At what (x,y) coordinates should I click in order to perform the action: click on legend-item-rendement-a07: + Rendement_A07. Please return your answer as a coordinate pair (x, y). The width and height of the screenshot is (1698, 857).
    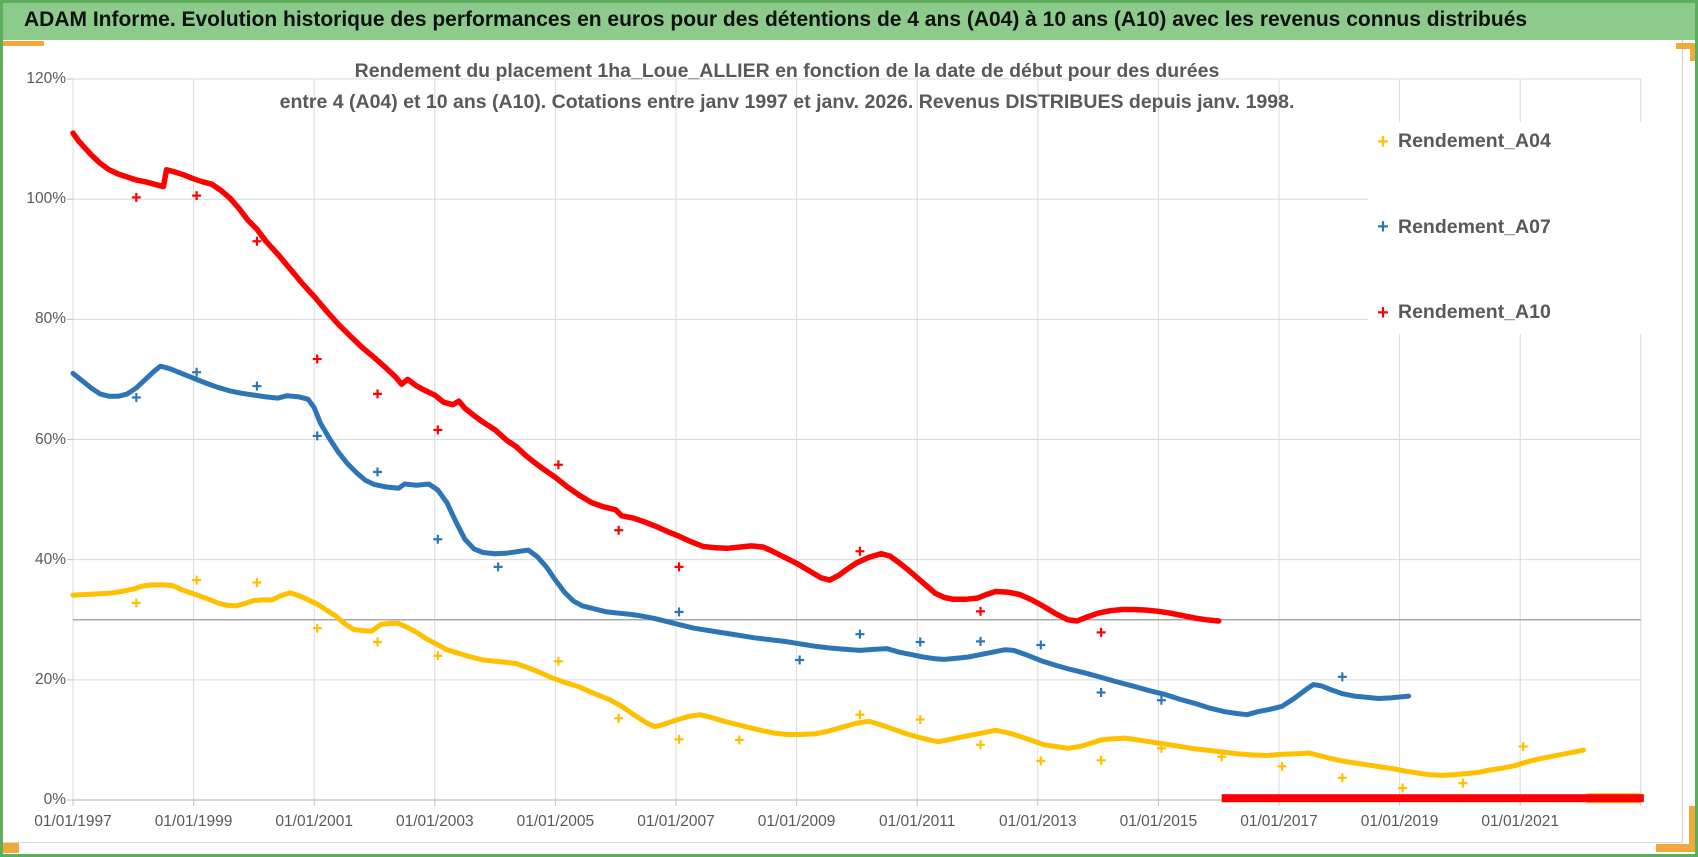
    Looking at the image, I should click on (1514, 227).